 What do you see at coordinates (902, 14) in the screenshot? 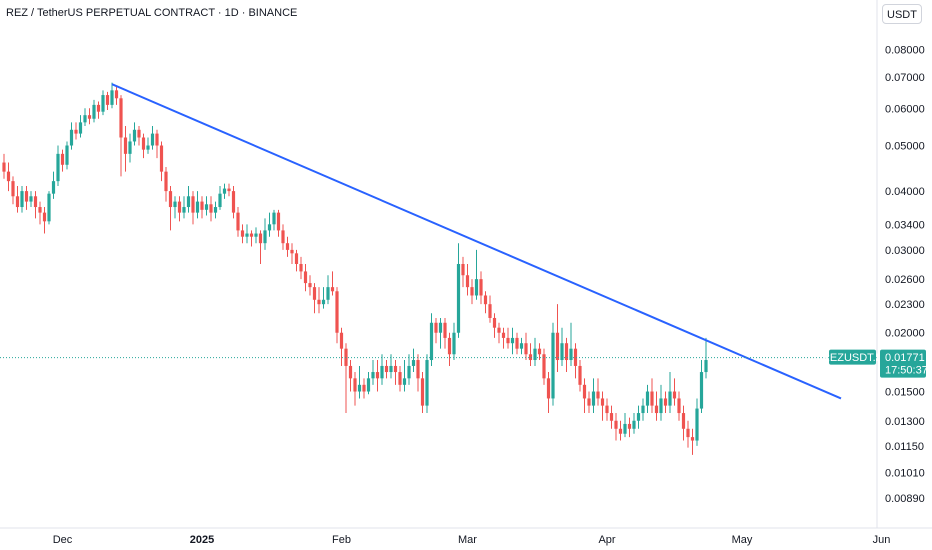
I see `currency-button: USDT` at bounding box center [902, 14].